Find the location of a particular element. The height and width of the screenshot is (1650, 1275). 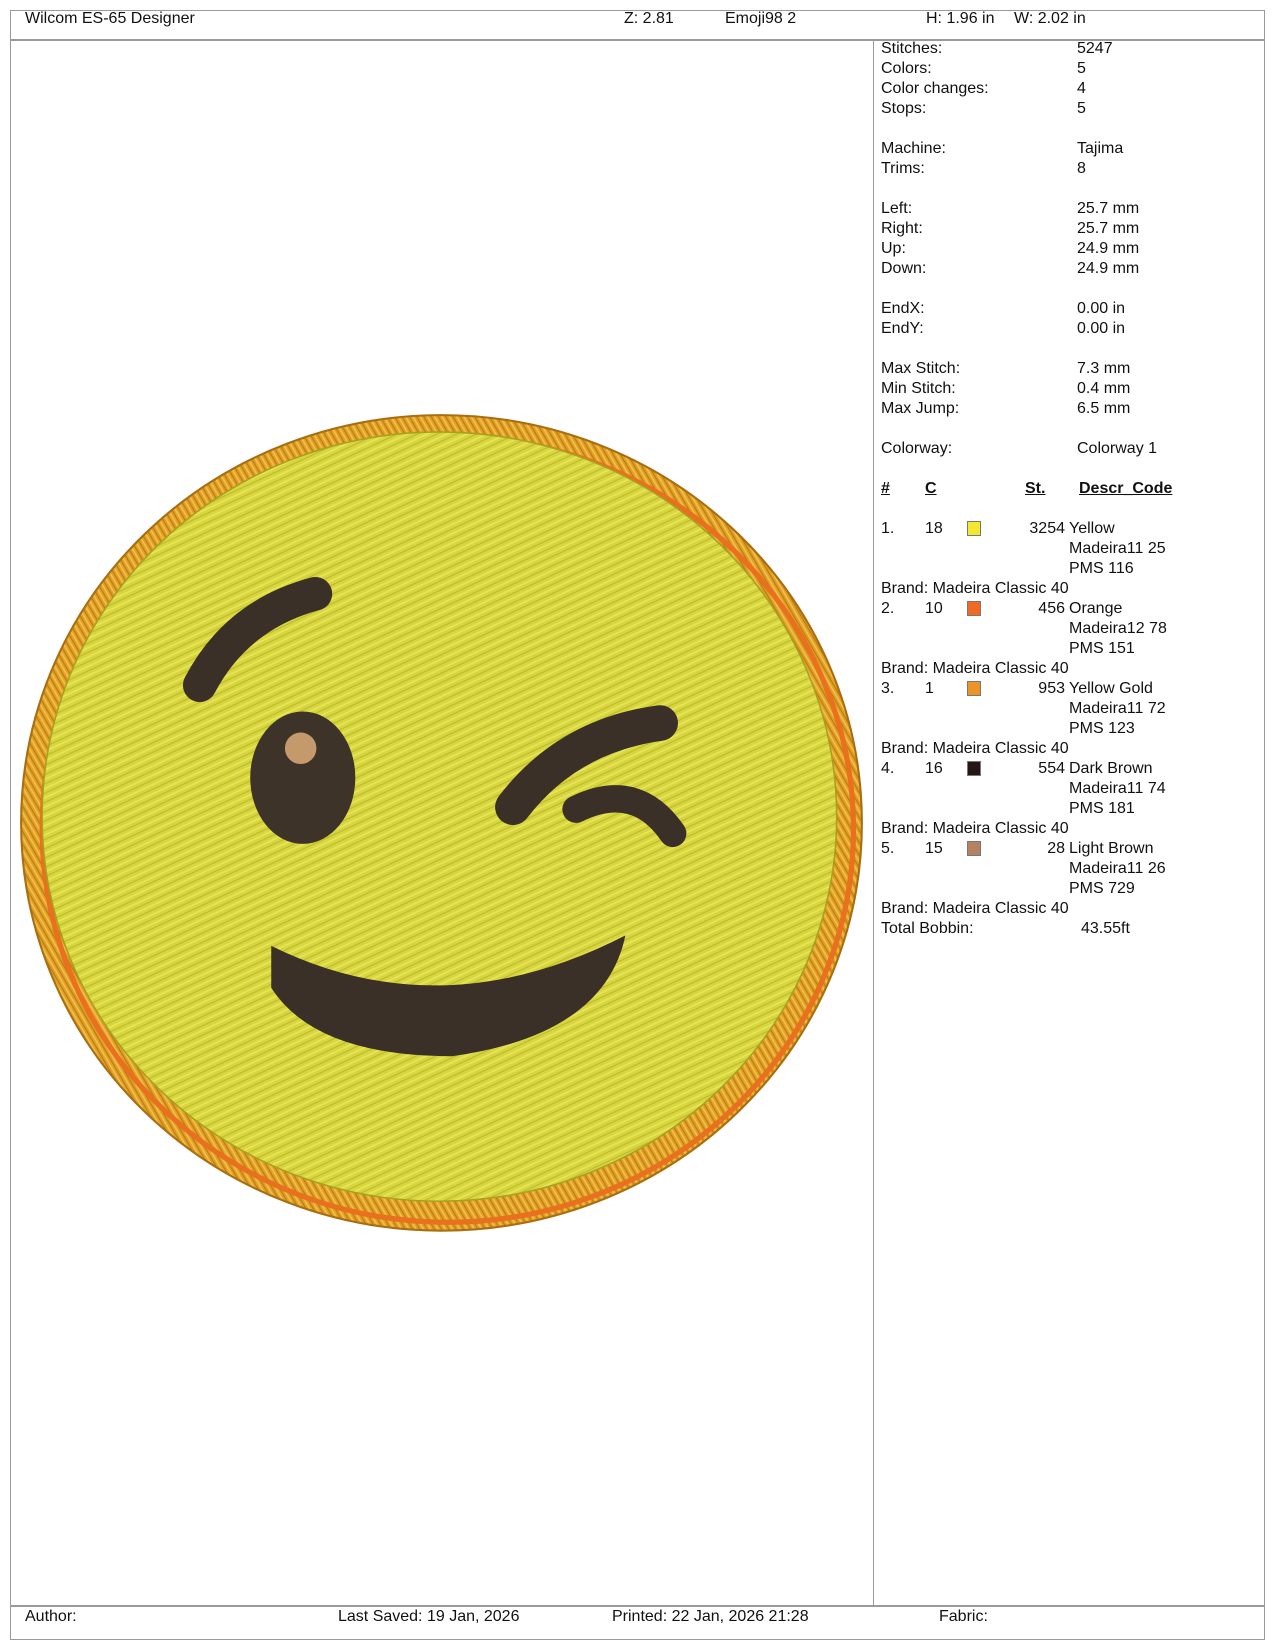

footer-fabric: Fabric: is located at coordinates (963, 1616).